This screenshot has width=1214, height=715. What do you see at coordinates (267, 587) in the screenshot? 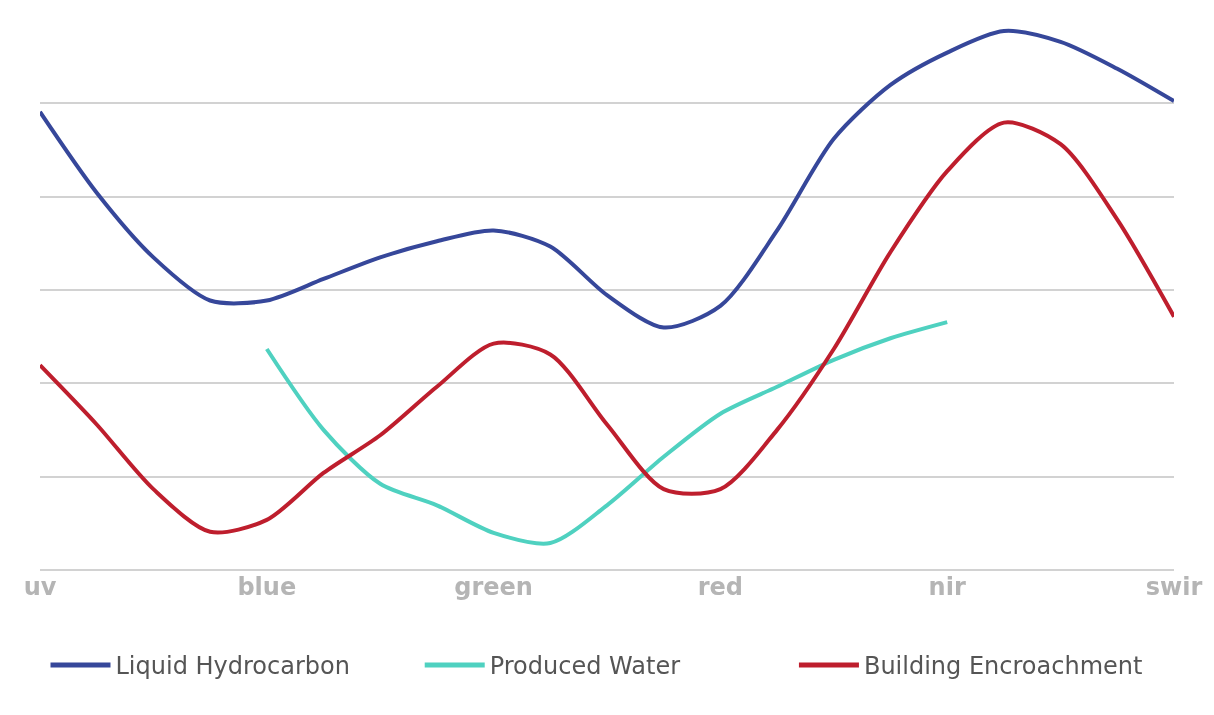
I see `x-tick-label: blue` at bounding box center [267, 587].